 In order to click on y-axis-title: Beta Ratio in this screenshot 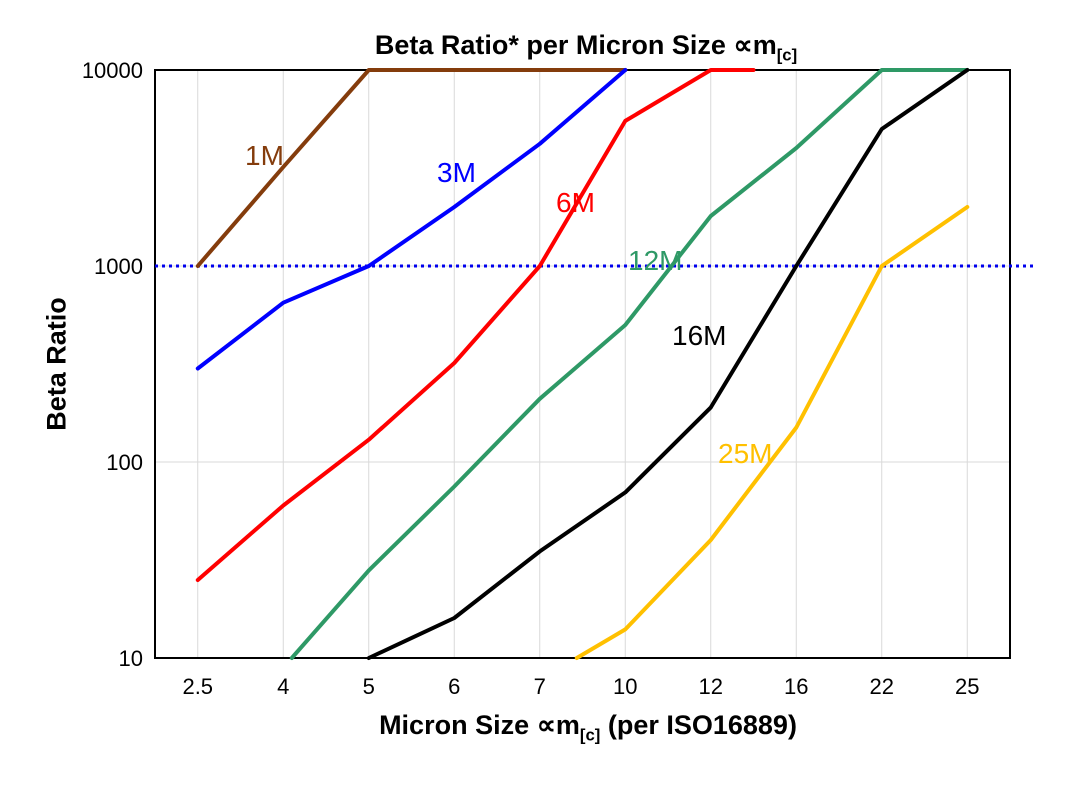, I will do `click(56, 364)`.